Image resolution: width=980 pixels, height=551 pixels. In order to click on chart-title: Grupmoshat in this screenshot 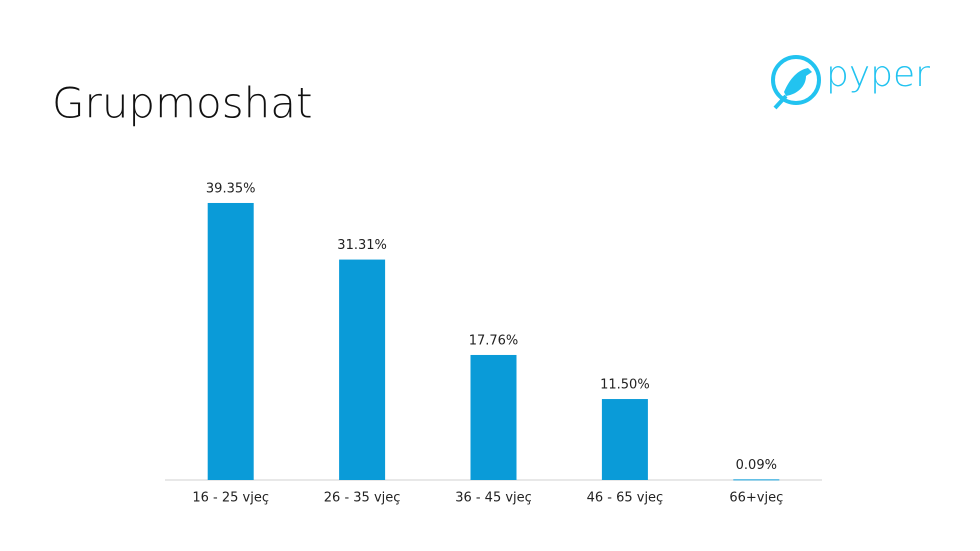, I will do `click(182, 103)`.